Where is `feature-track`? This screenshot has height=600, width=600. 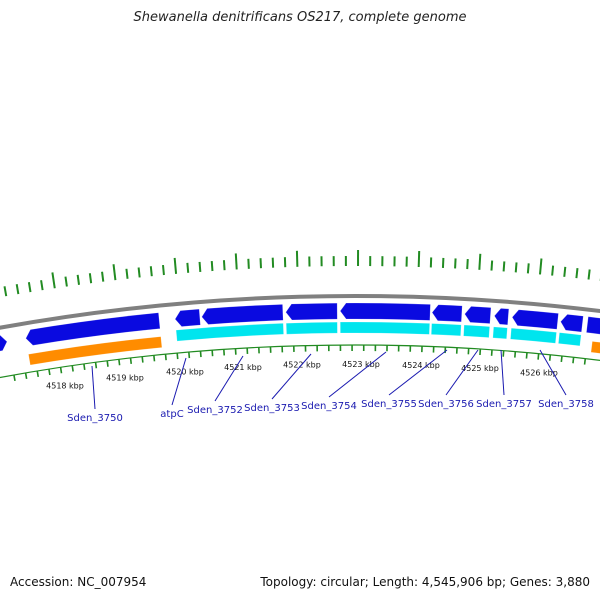
feature-track is located at coordinates (300, 334).